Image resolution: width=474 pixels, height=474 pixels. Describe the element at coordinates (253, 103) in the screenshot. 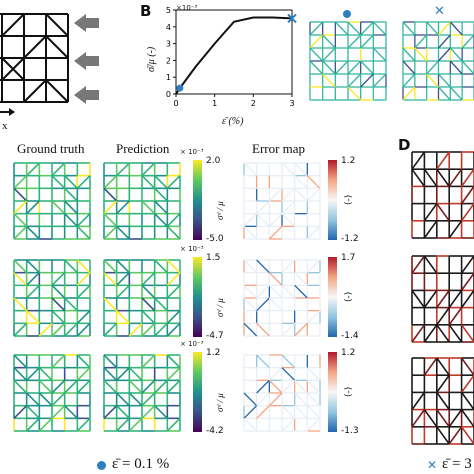

I see `x-tick-label: 2` at that location.